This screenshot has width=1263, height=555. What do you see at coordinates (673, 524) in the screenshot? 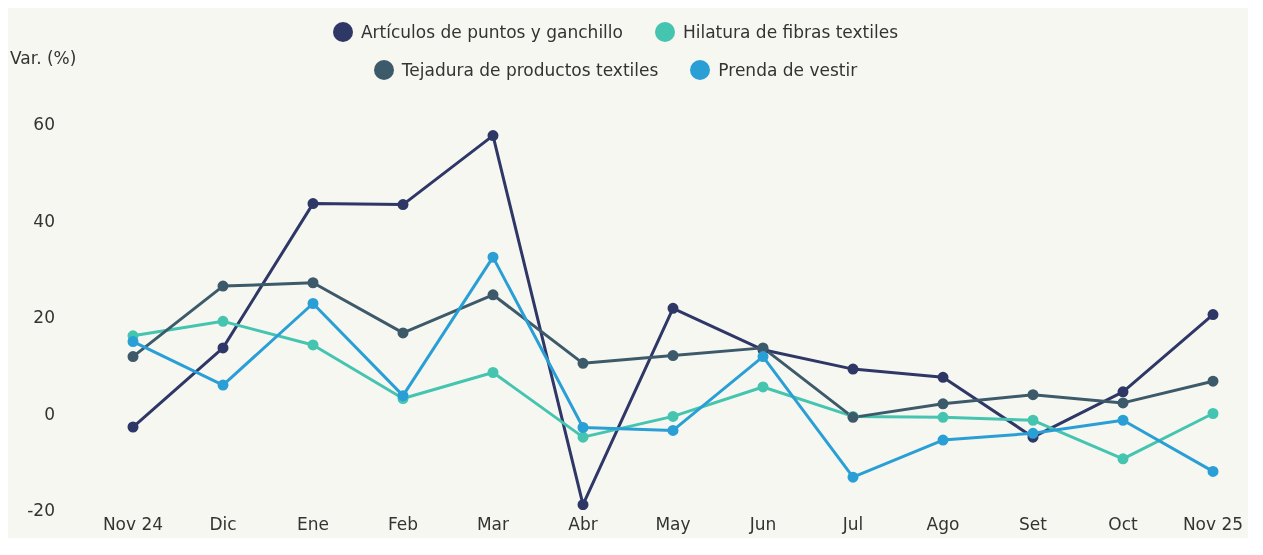
I see `x-tick-label: May` at bounding box center [673, 524].